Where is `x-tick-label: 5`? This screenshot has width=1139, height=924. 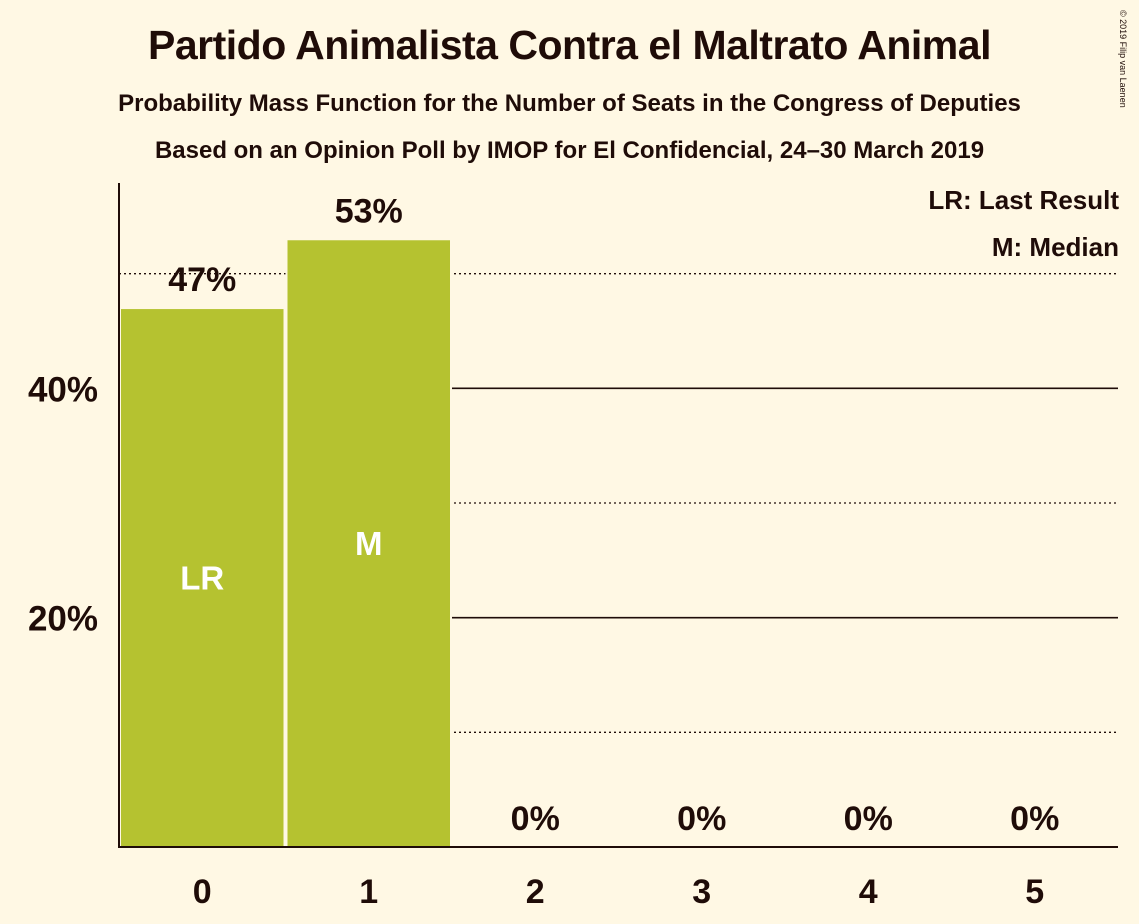
x-tick-label: 5 is located at coordinates (1034, 892).